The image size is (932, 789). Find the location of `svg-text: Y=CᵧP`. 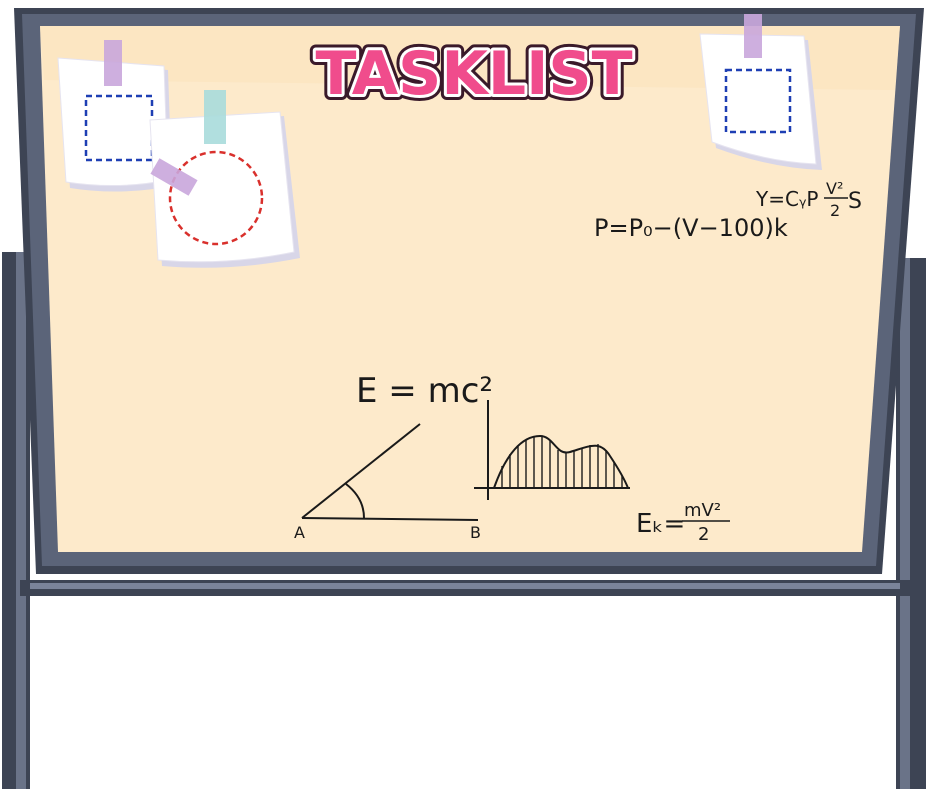

svg-text: Y=CᵧP is located at coordinates (786, 199).